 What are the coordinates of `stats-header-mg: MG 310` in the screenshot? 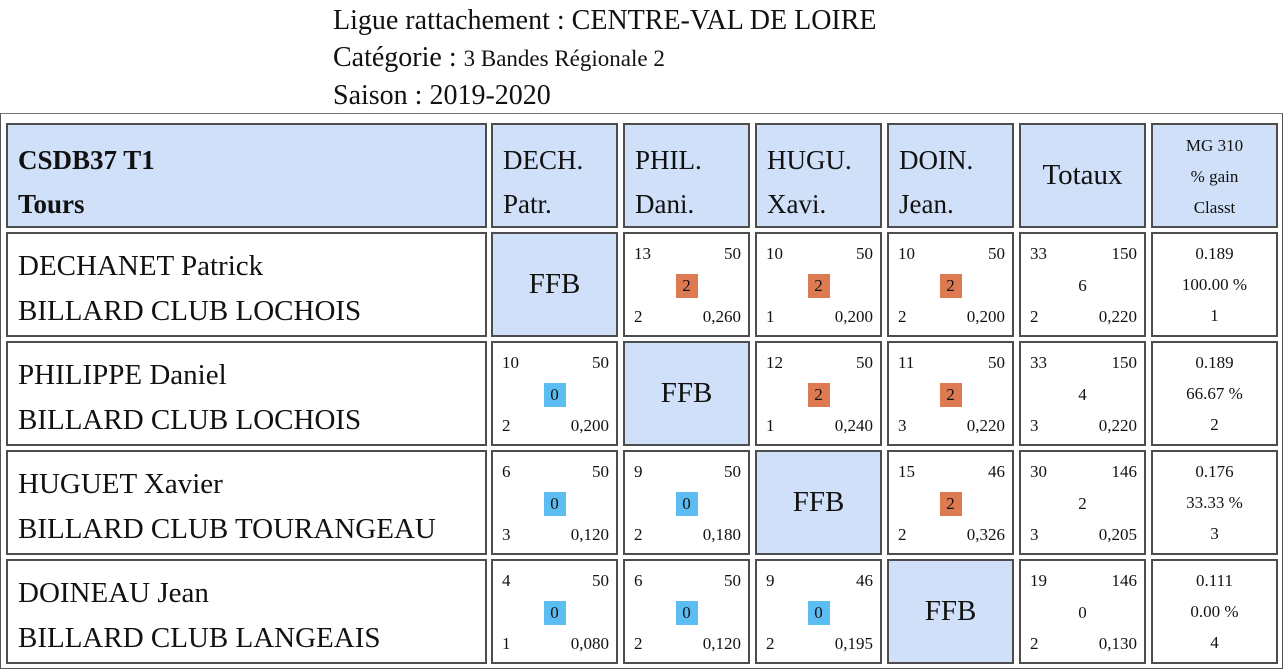 It's located at (1214, 145).